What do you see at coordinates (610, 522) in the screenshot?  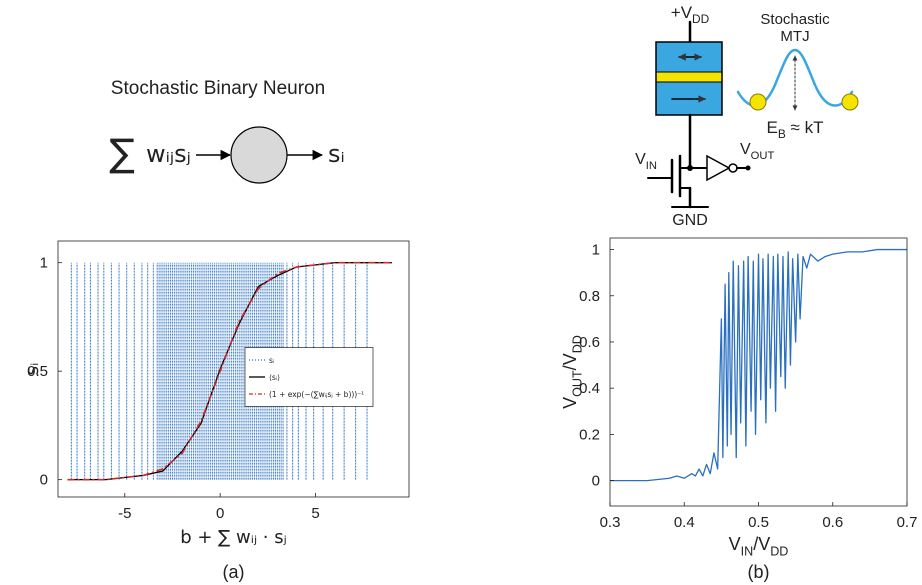 I see `x-tick-label: 0.3` at bounding box center [610, 522].